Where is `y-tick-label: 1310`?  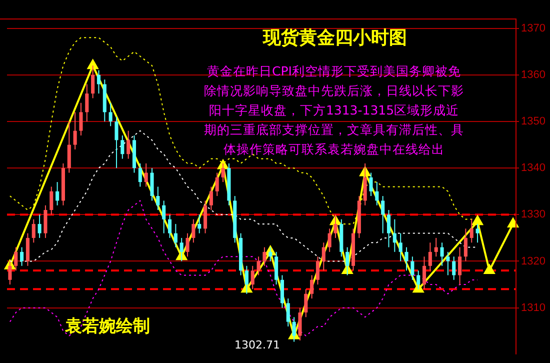
y-tick-label: 1310 is located at coordinates (533, 308).